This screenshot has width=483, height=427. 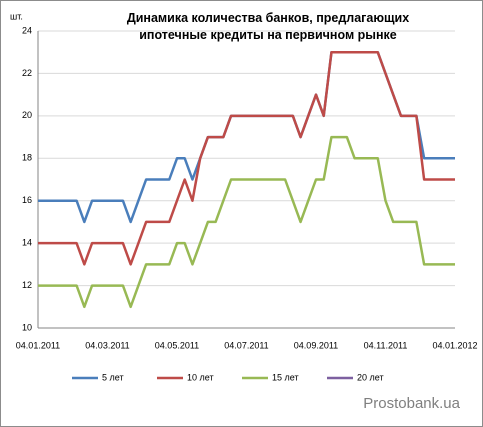 I want to click on watermark: Prostobank.ua, so click(x=411, y=403).